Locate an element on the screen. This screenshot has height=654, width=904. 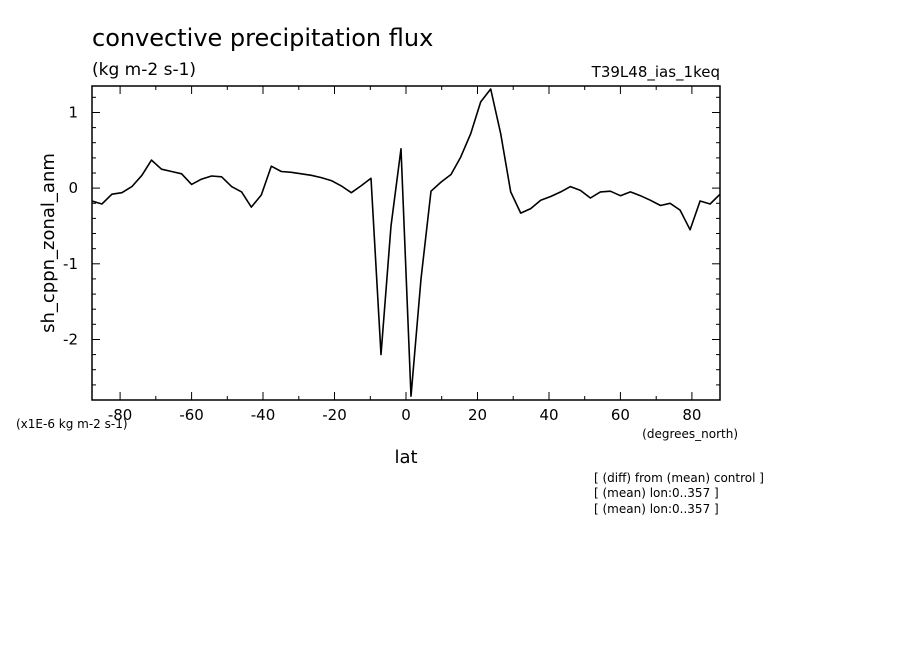
x-tick-label: -80 is located at coordinates (120, 415).